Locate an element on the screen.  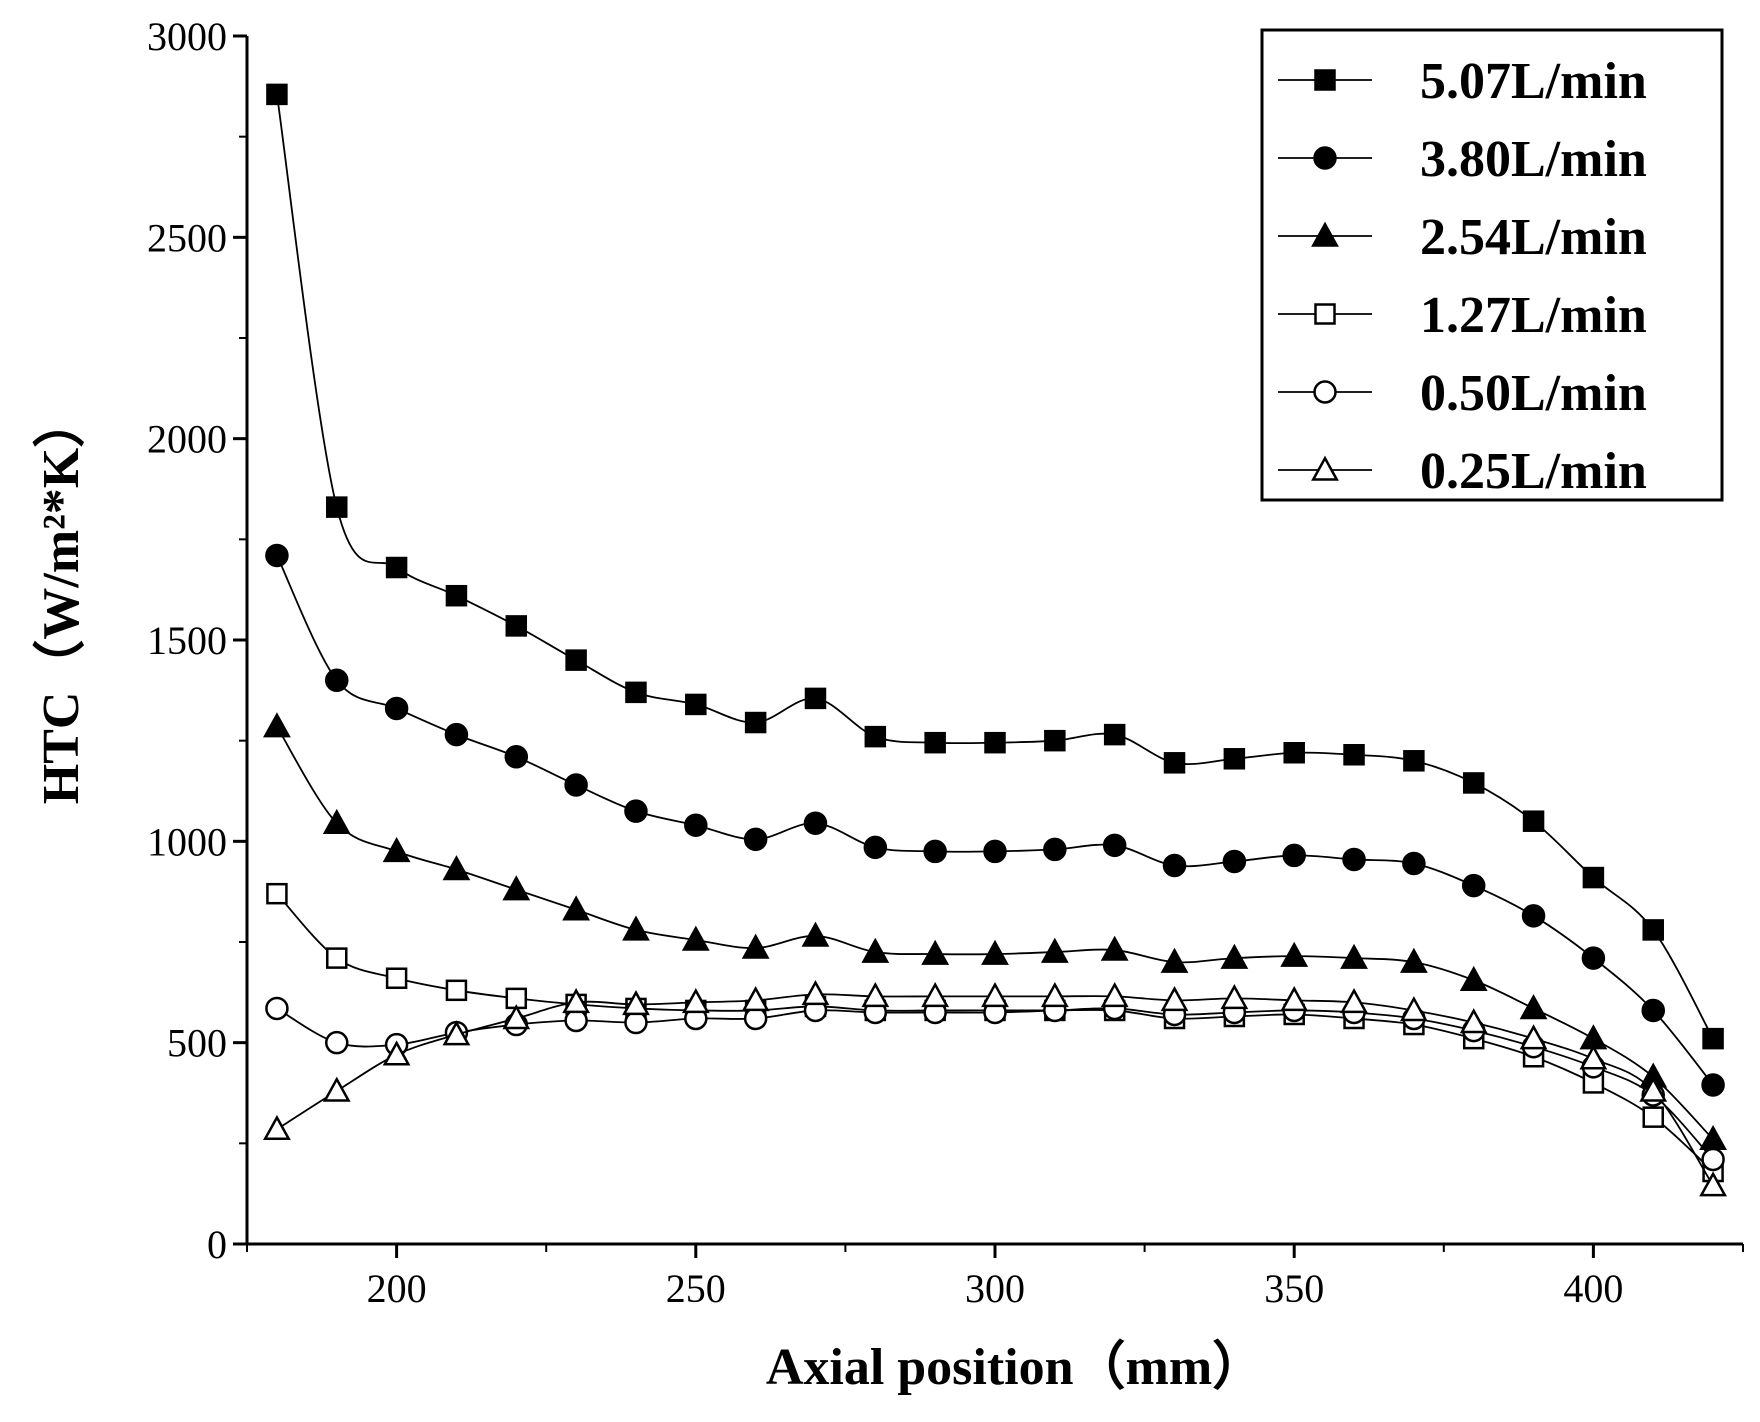
x-axis-title: Axial position（mm） is located at coordinates (1015, 1367).